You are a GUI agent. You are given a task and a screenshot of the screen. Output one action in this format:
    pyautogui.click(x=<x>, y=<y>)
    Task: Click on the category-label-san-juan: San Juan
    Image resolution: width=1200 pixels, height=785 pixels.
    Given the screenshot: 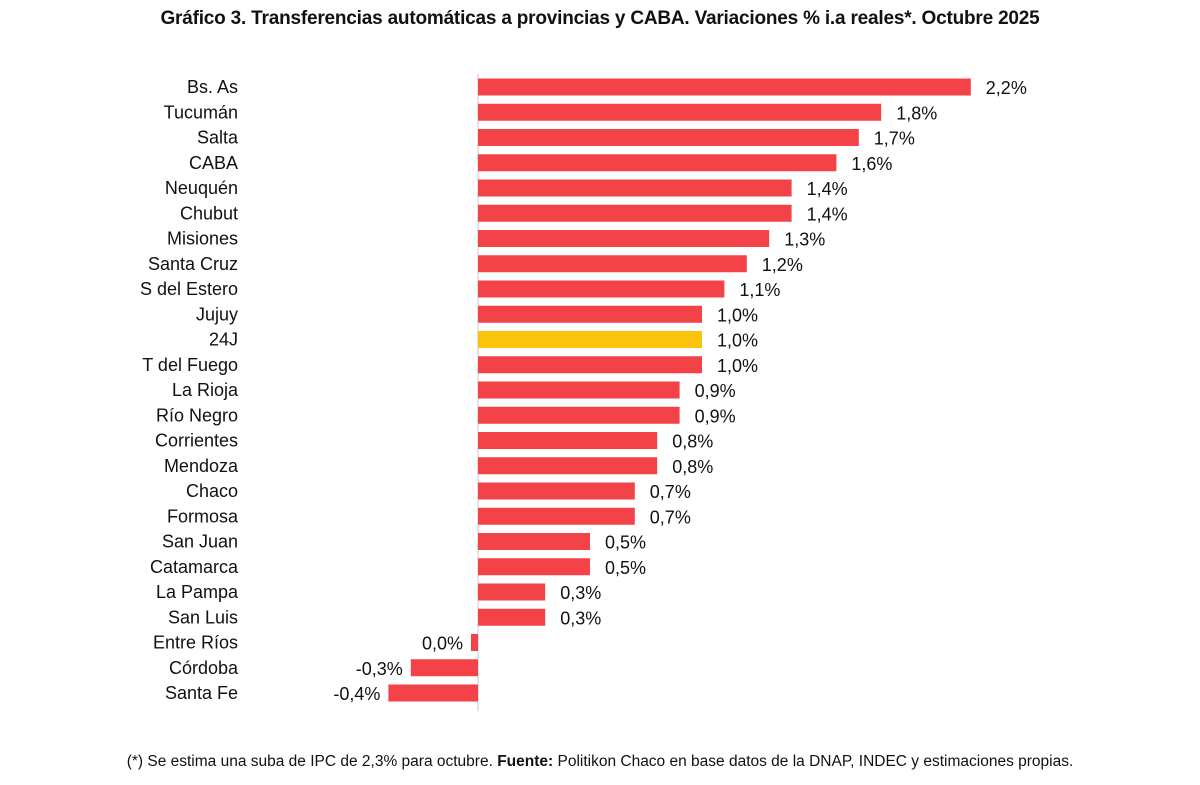 What is the action you would take?
    pyautogui.click(x=200, y=542)
    